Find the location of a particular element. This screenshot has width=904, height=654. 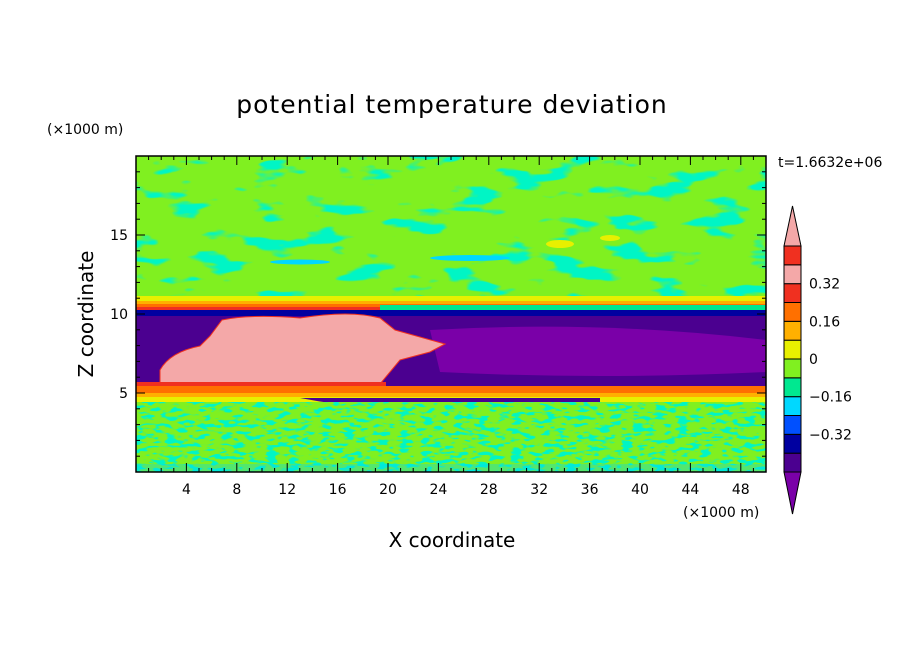

x-tick-label: 12 is located at coordinates (287, 490).